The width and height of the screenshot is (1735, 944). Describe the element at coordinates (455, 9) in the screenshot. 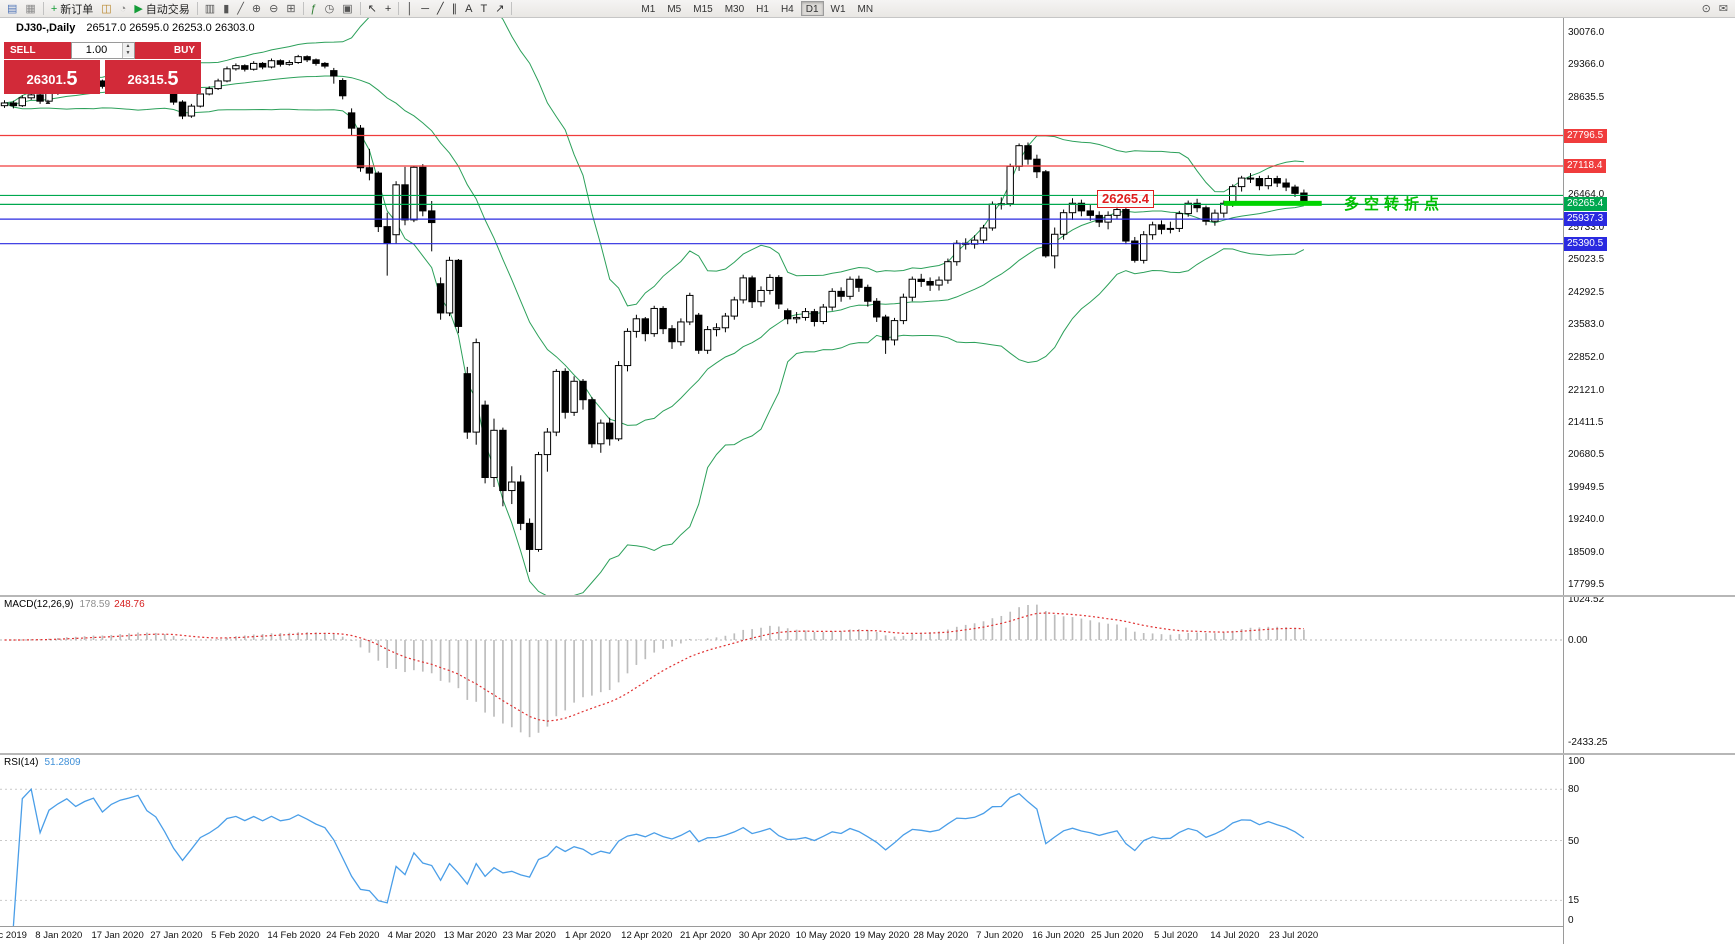

I see `channel-button: ∥` at that location.